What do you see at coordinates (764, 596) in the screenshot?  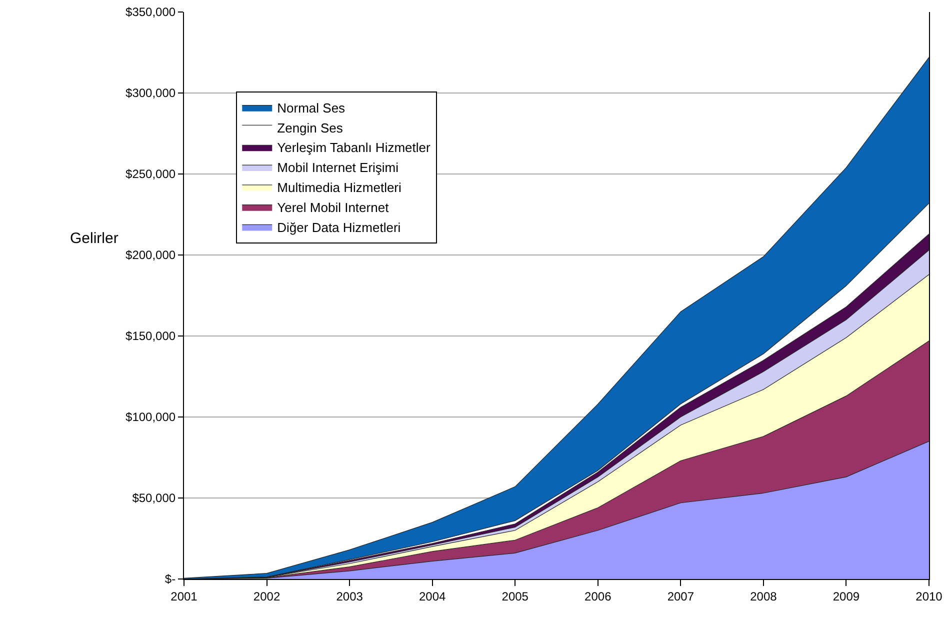 I see `x-tick-label: 2008` at bounding box center [764, 596].